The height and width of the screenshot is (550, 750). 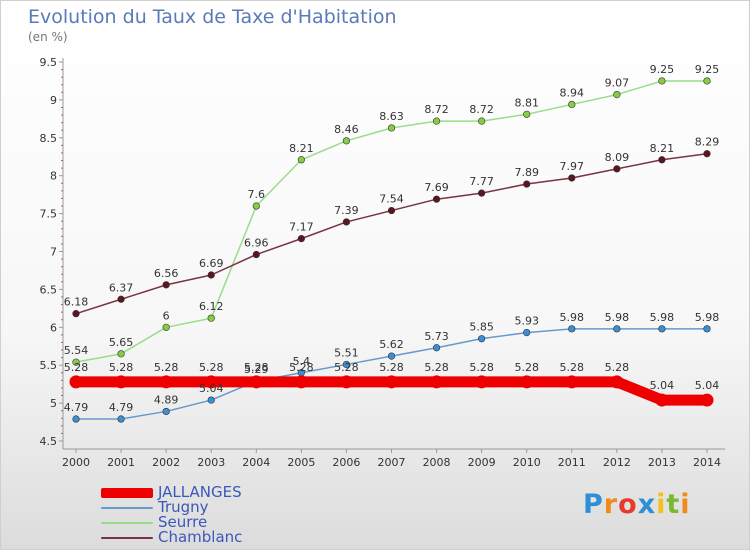 I want to click on data-label: 5.98, so click(x=662, y=317).